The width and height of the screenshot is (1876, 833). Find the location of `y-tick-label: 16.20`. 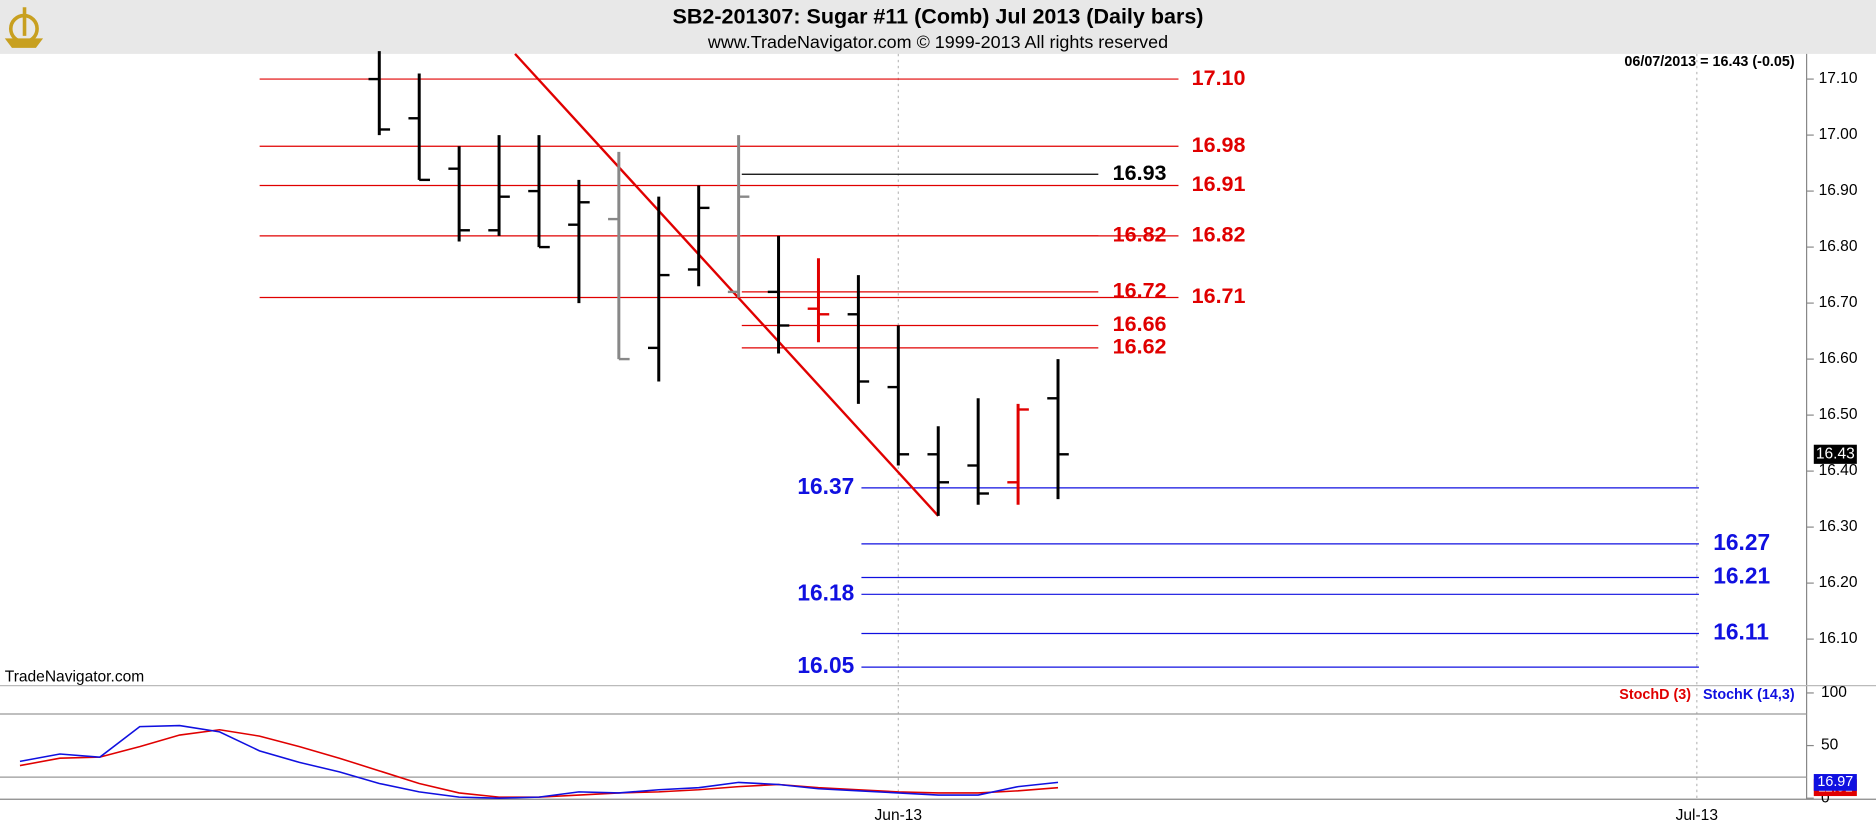

y-tick-label: 16.20 is located at coordinates (1838, 582).